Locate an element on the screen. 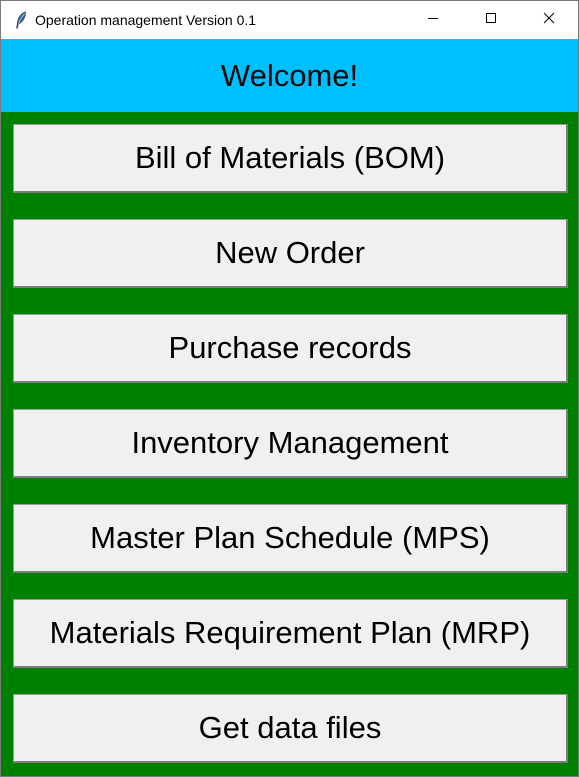  get-data-files-button: Get data files is located at coordinates (290, 728).